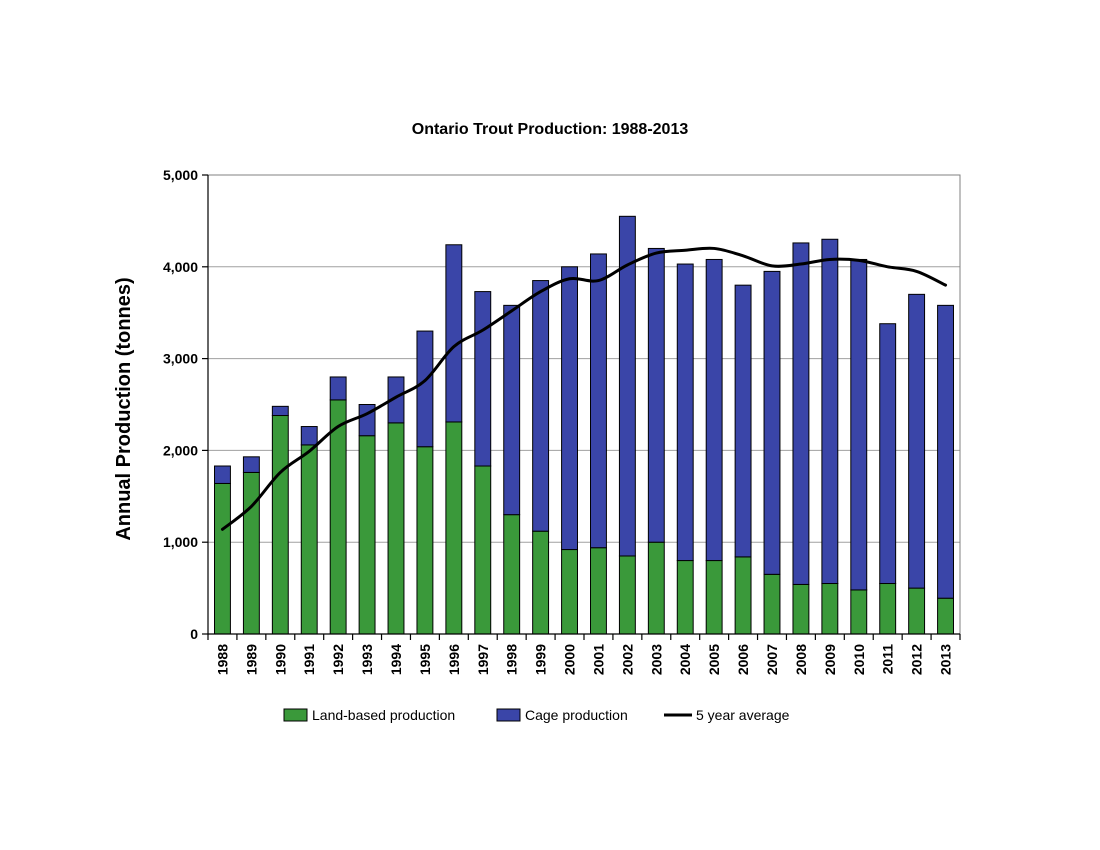  What do you see at coordinates (180, 450) in the screenshot?
I see `y-tick-label: 2,000` at bounding box center [180, 450].